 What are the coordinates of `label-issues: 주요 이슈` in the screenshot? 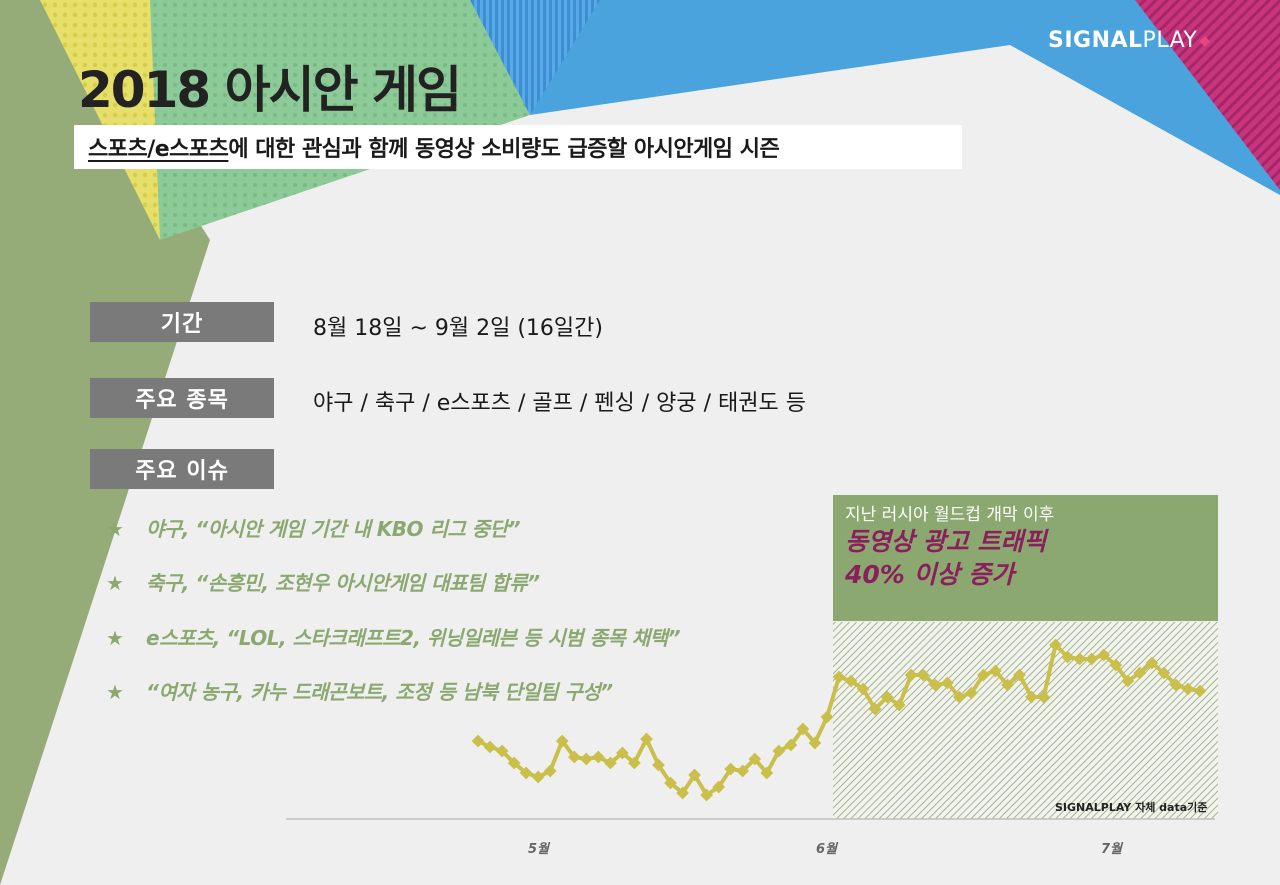 It's located at (182, 469).